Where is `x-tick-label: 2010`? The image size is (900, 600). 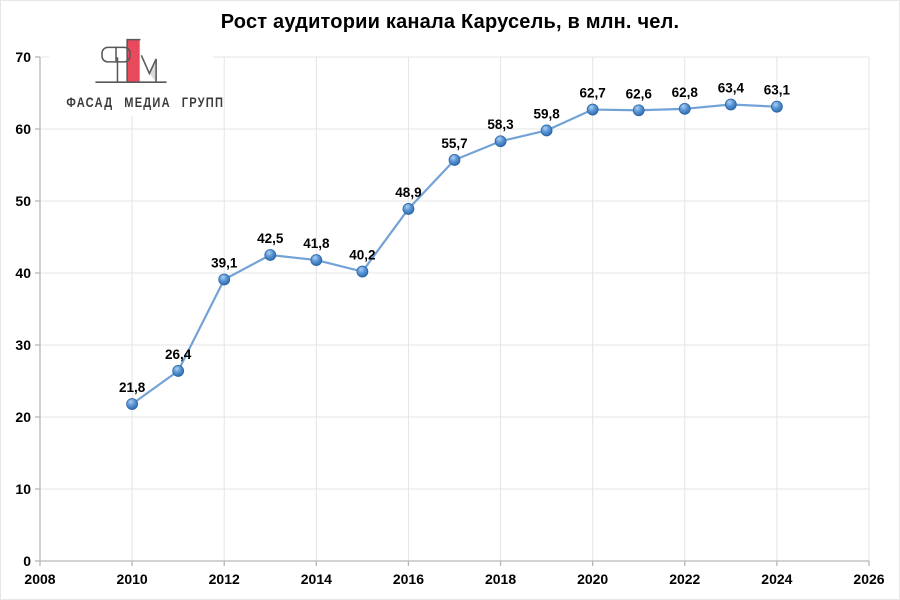
x-tick-label: 2010 is located at coordinates (132, 579).